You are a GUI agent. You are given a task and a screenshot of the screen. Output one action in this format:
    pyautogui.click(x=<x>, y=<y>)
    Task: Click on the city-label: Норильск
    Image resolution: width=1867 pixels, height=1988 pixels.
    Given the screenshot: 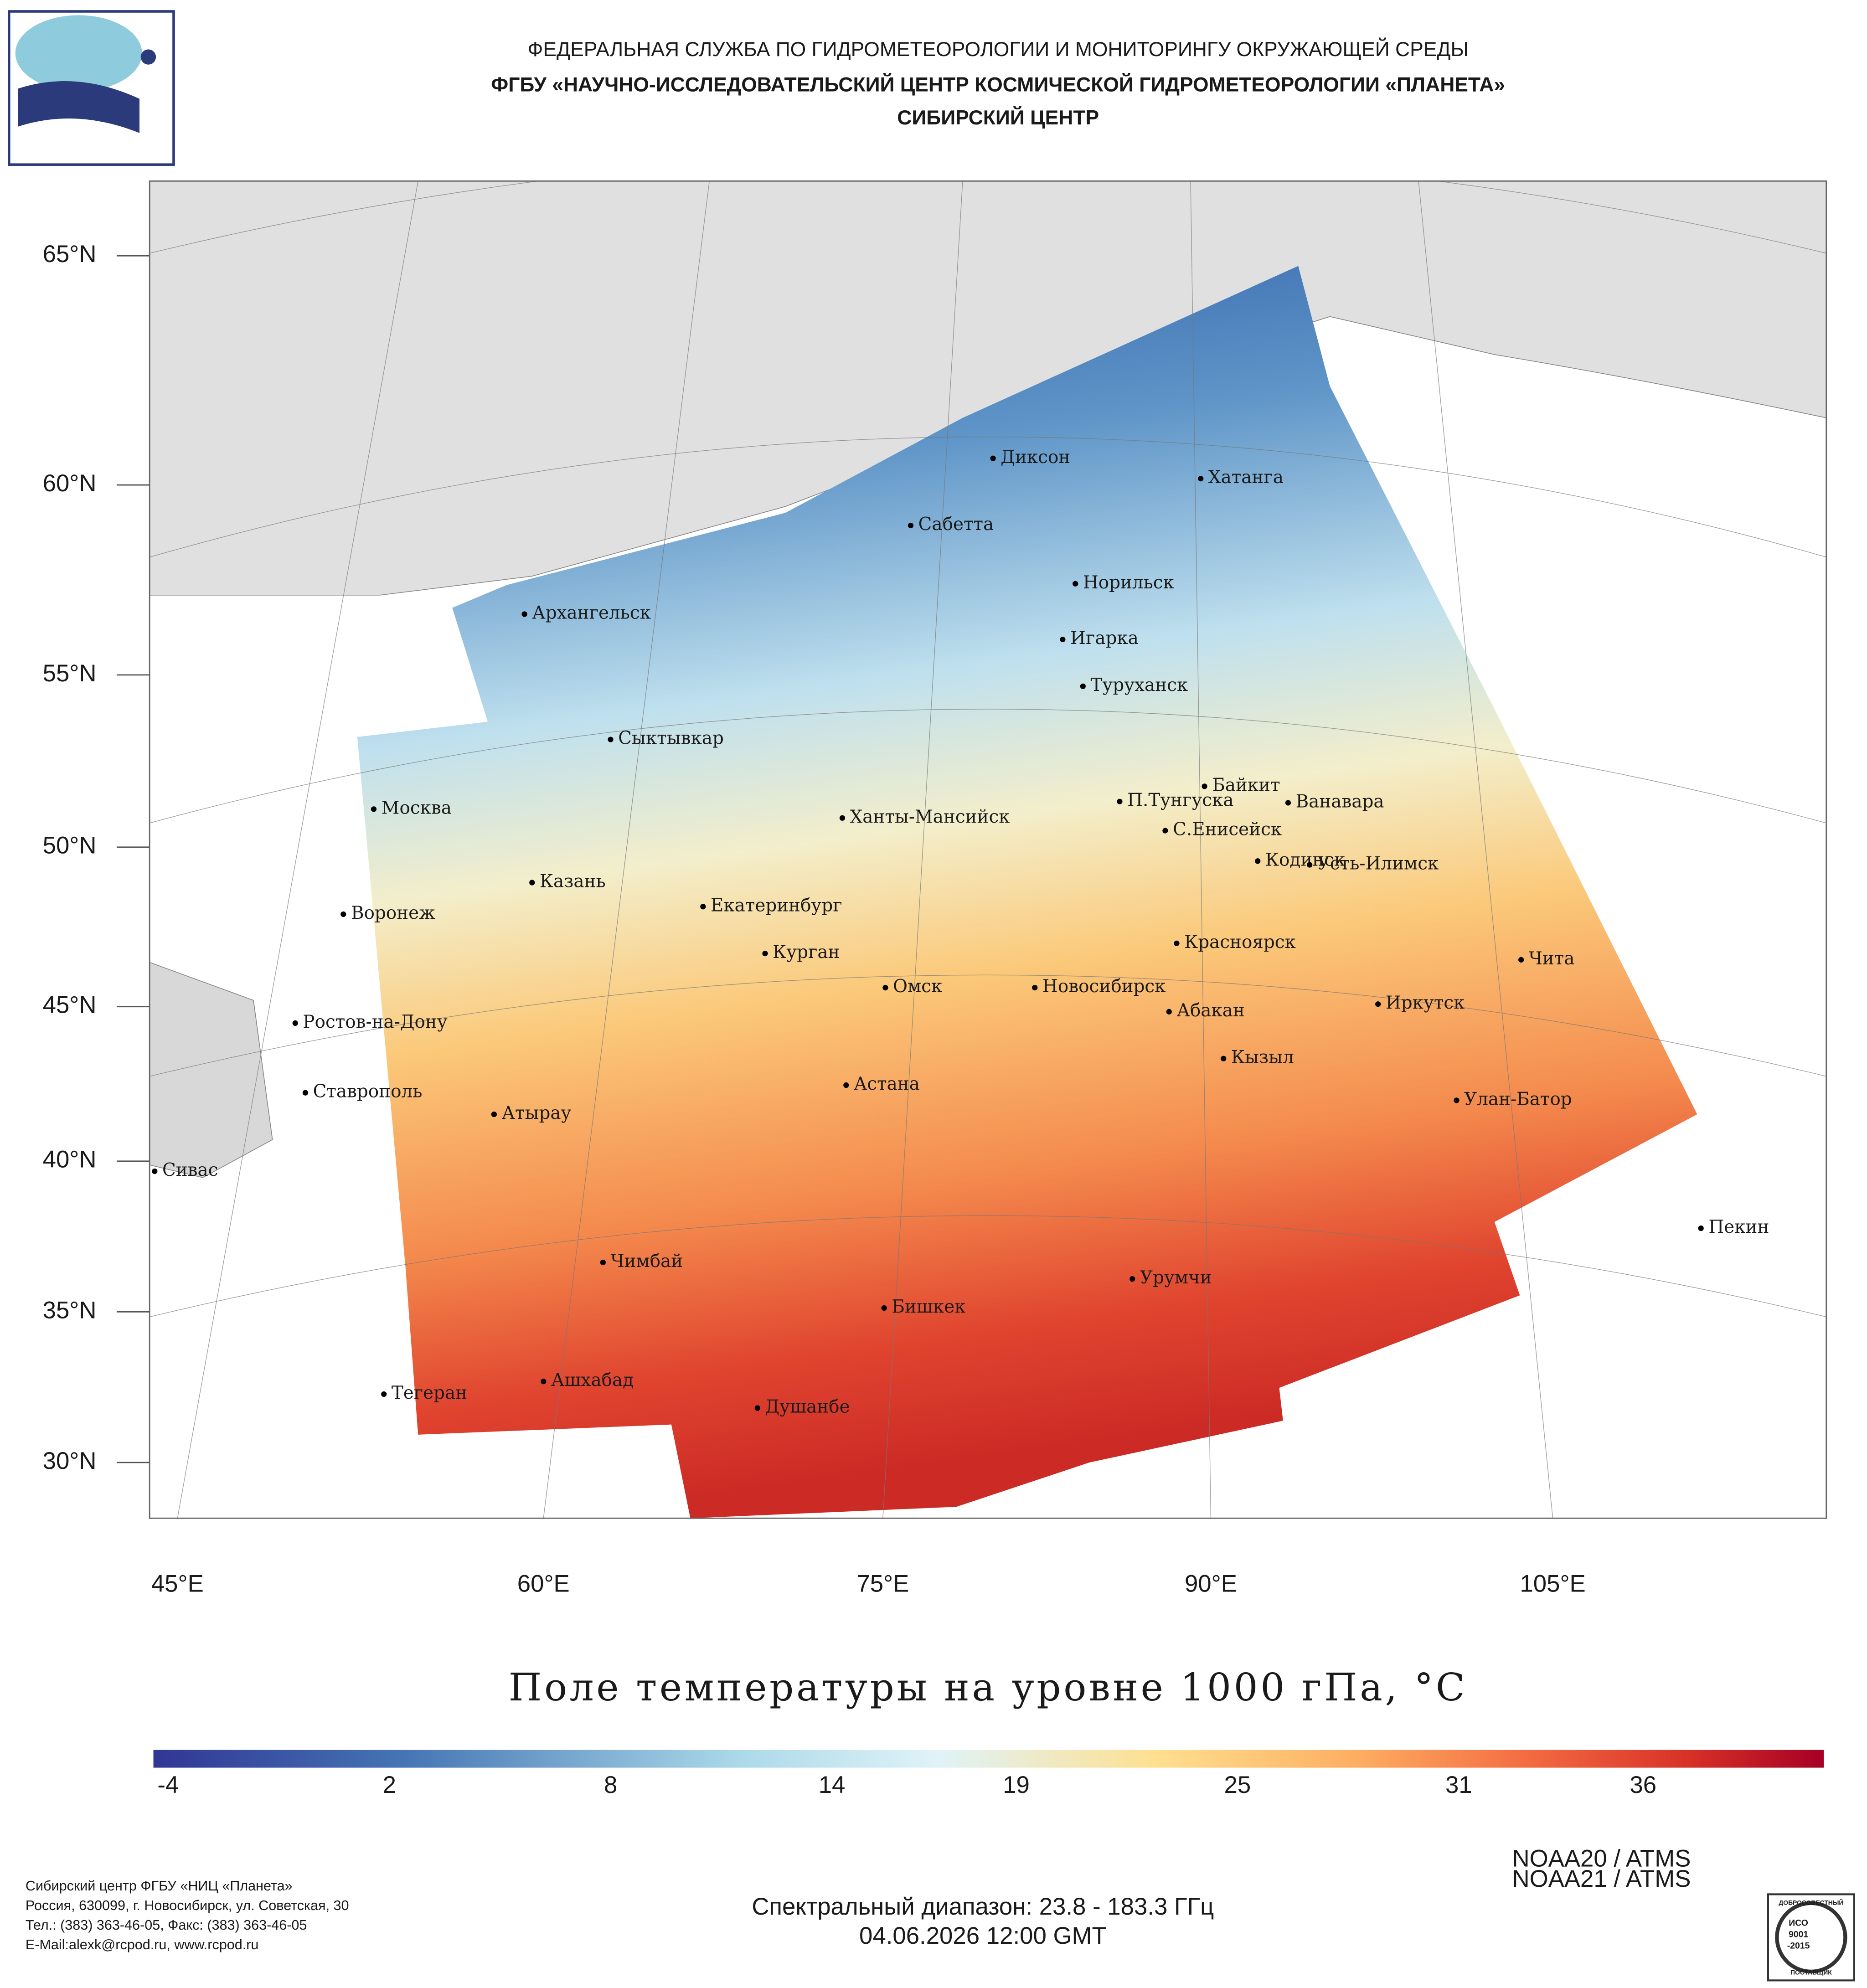 What is the action you would take?
    pyautogui.click(x=1128, y=582)
    